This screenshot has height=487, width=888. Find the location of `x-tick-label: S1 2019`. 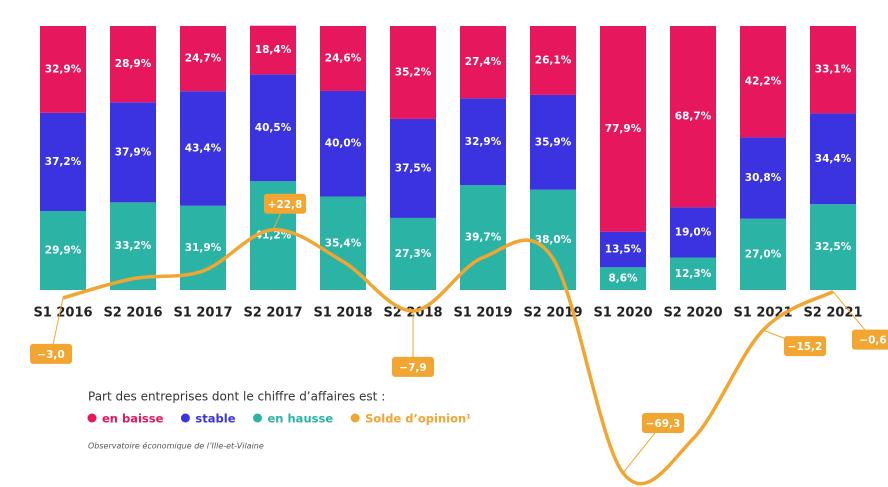

x-tick-label: S1 2019 is located at coordinates (482, 313).